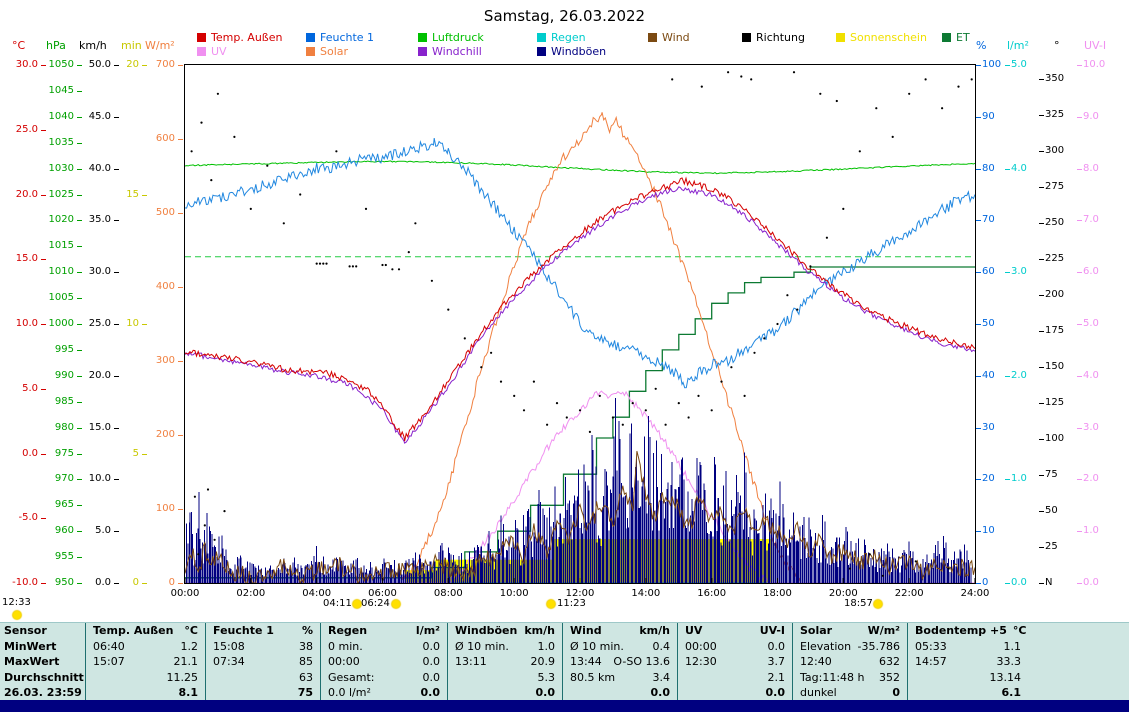 This screenshot has width=1129, height=712. Describe the element at coordinates (660, 693) in the screenshot. I see `stats-cell-value: 0.0` at that location.